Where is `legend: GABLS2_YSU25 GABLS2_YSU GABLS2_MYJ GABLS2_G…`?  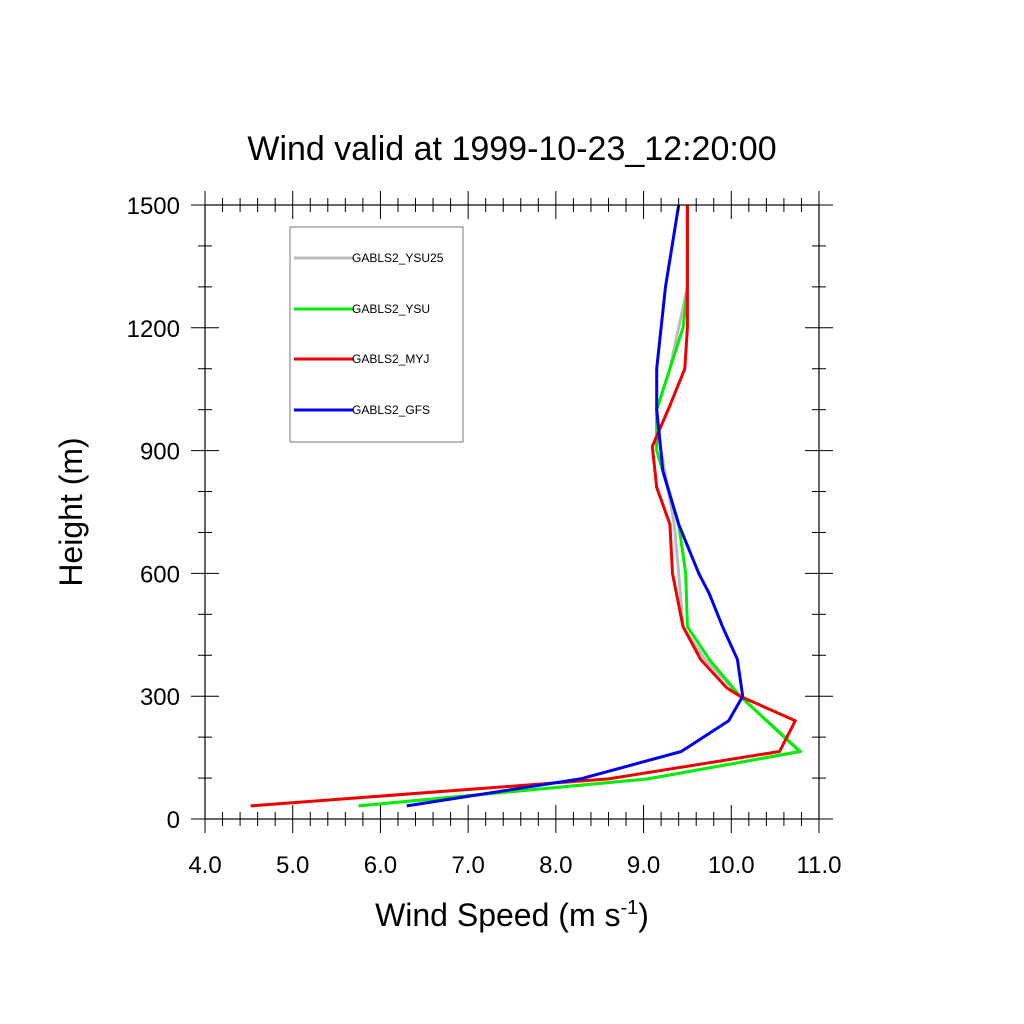
legend: GABLS2_YSU25 GABLS2_YSU GABLS2_MYJ GABLS2_G… is located at coordinates (376, 334).